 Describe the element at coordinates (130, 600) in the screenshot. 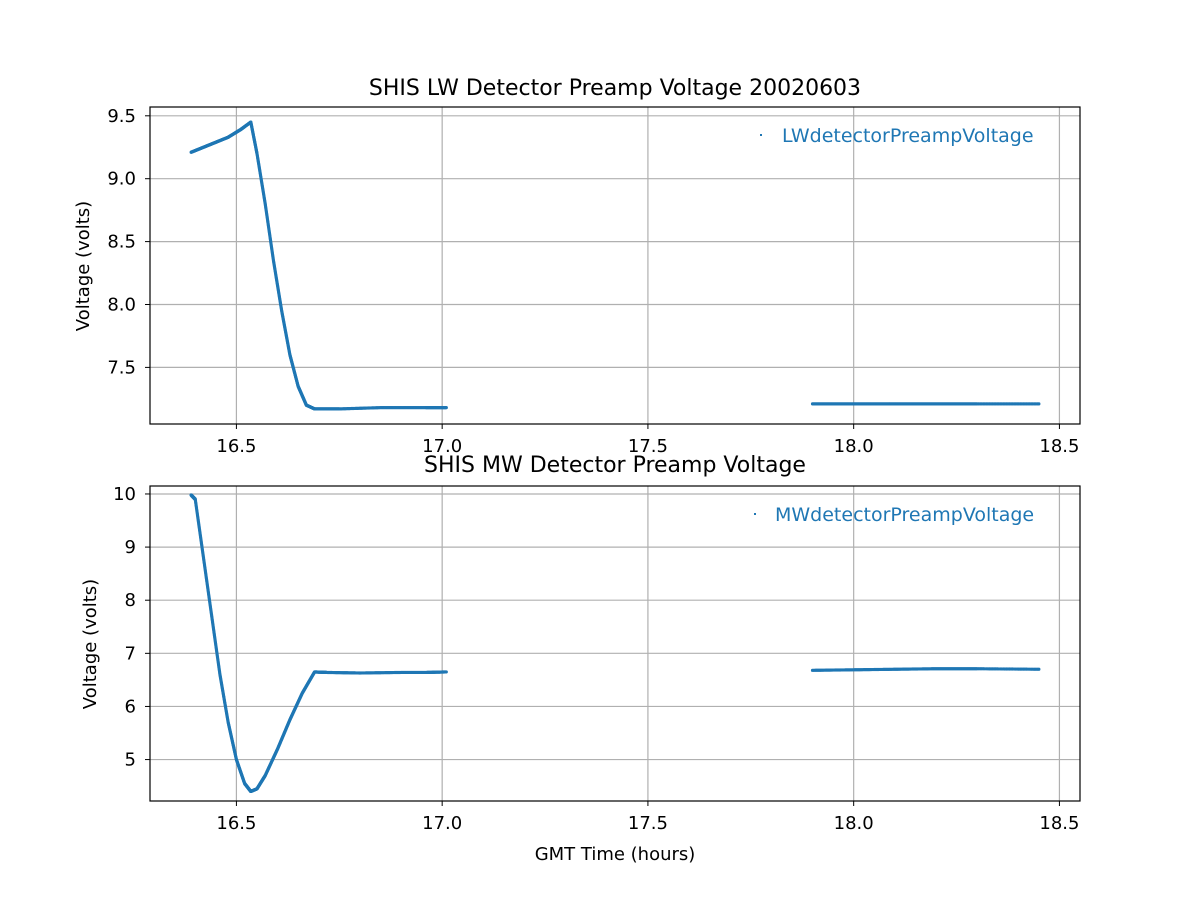

I see `y-tick-label: 8` at that location.